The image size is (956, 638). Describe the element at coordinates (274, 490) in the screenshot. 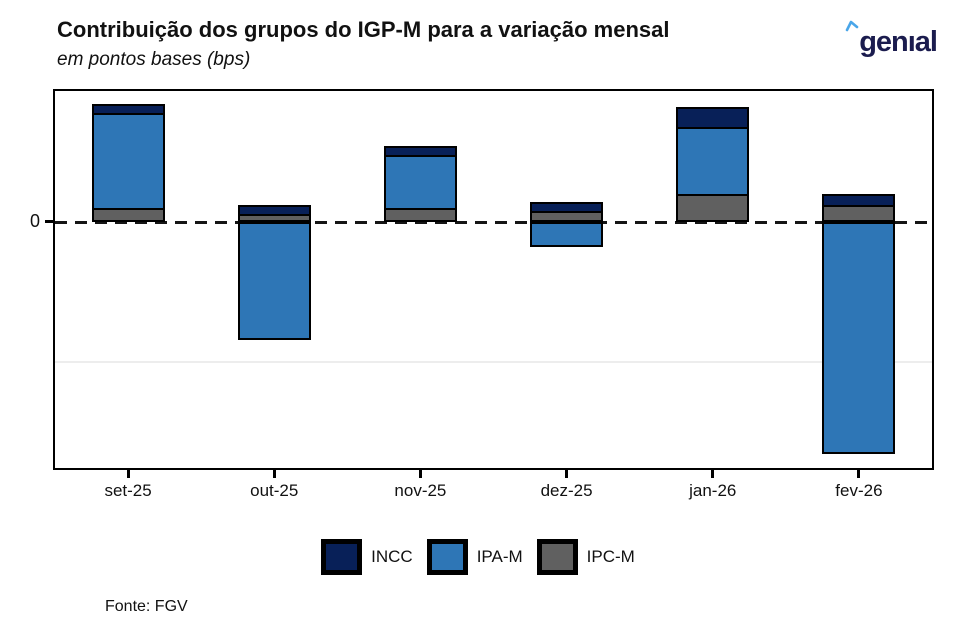

I see `x-axis-label: out-25` at that location.